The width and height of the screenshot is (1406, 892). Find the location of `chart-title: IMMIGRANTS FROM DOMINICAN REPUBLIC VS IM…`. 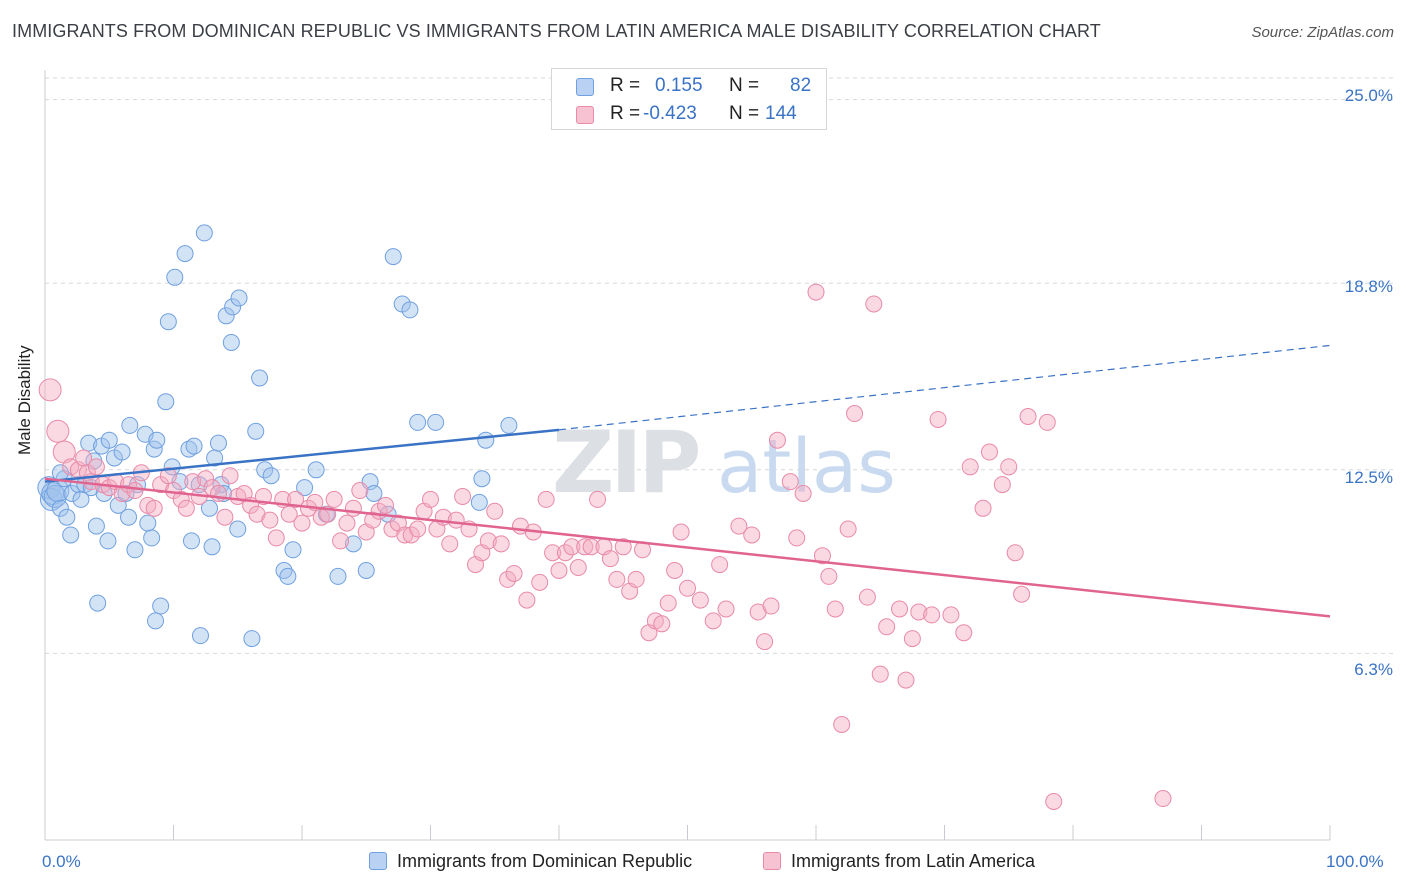

chart-title: IMMIGRANTS FROM DOMINICAN REPUBLIC VS IM… is located at coordinates (556, 31).